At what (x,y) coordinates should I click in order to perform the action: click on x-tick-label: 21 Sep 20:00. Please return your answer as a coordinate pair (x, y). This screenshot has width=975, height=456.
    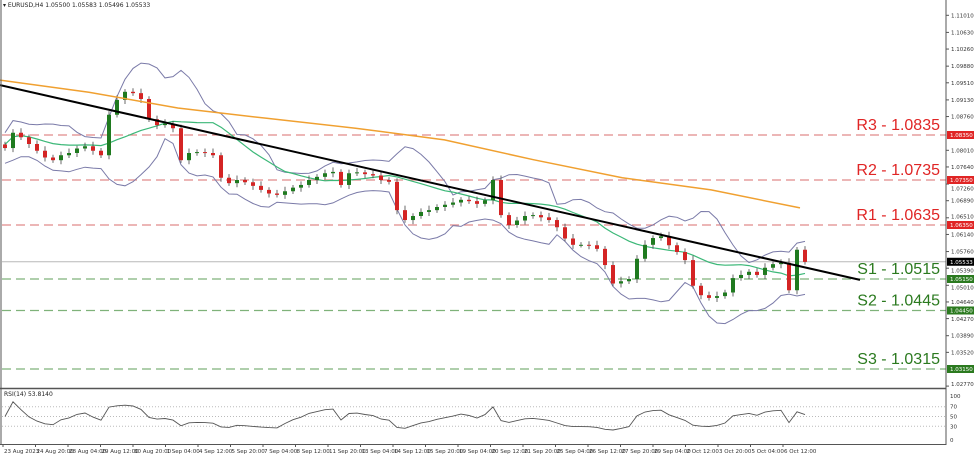
    Looking at the image, I should click on (542, 452).